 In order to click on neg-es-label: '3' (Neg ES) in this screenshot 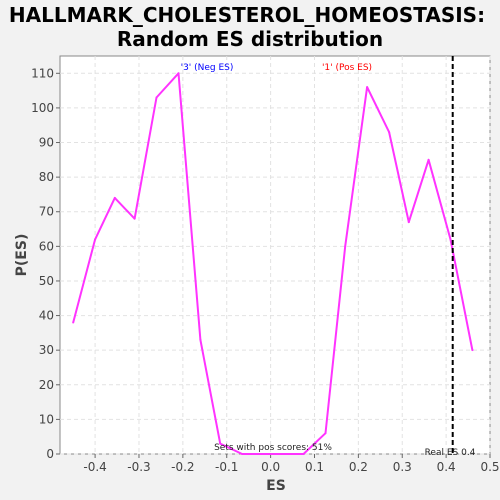, I will do `click(207, 68)`.